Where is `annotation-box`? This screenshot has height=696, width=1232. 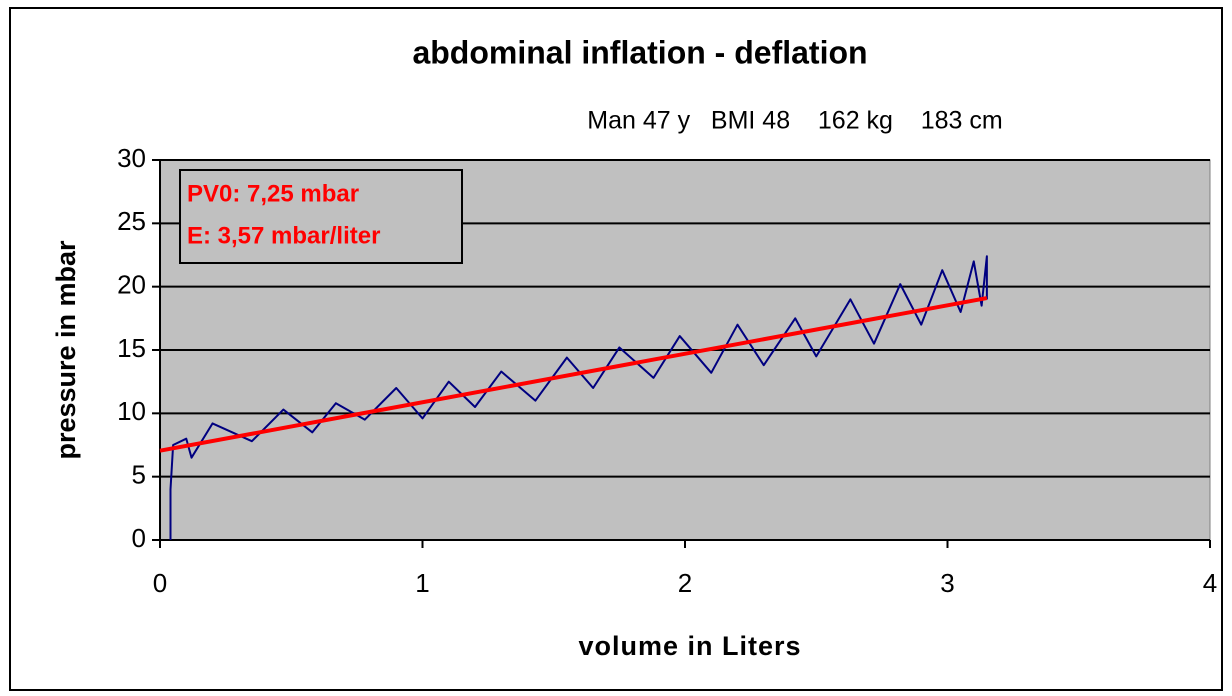
annotation-box is located at coordinates (321, 216).